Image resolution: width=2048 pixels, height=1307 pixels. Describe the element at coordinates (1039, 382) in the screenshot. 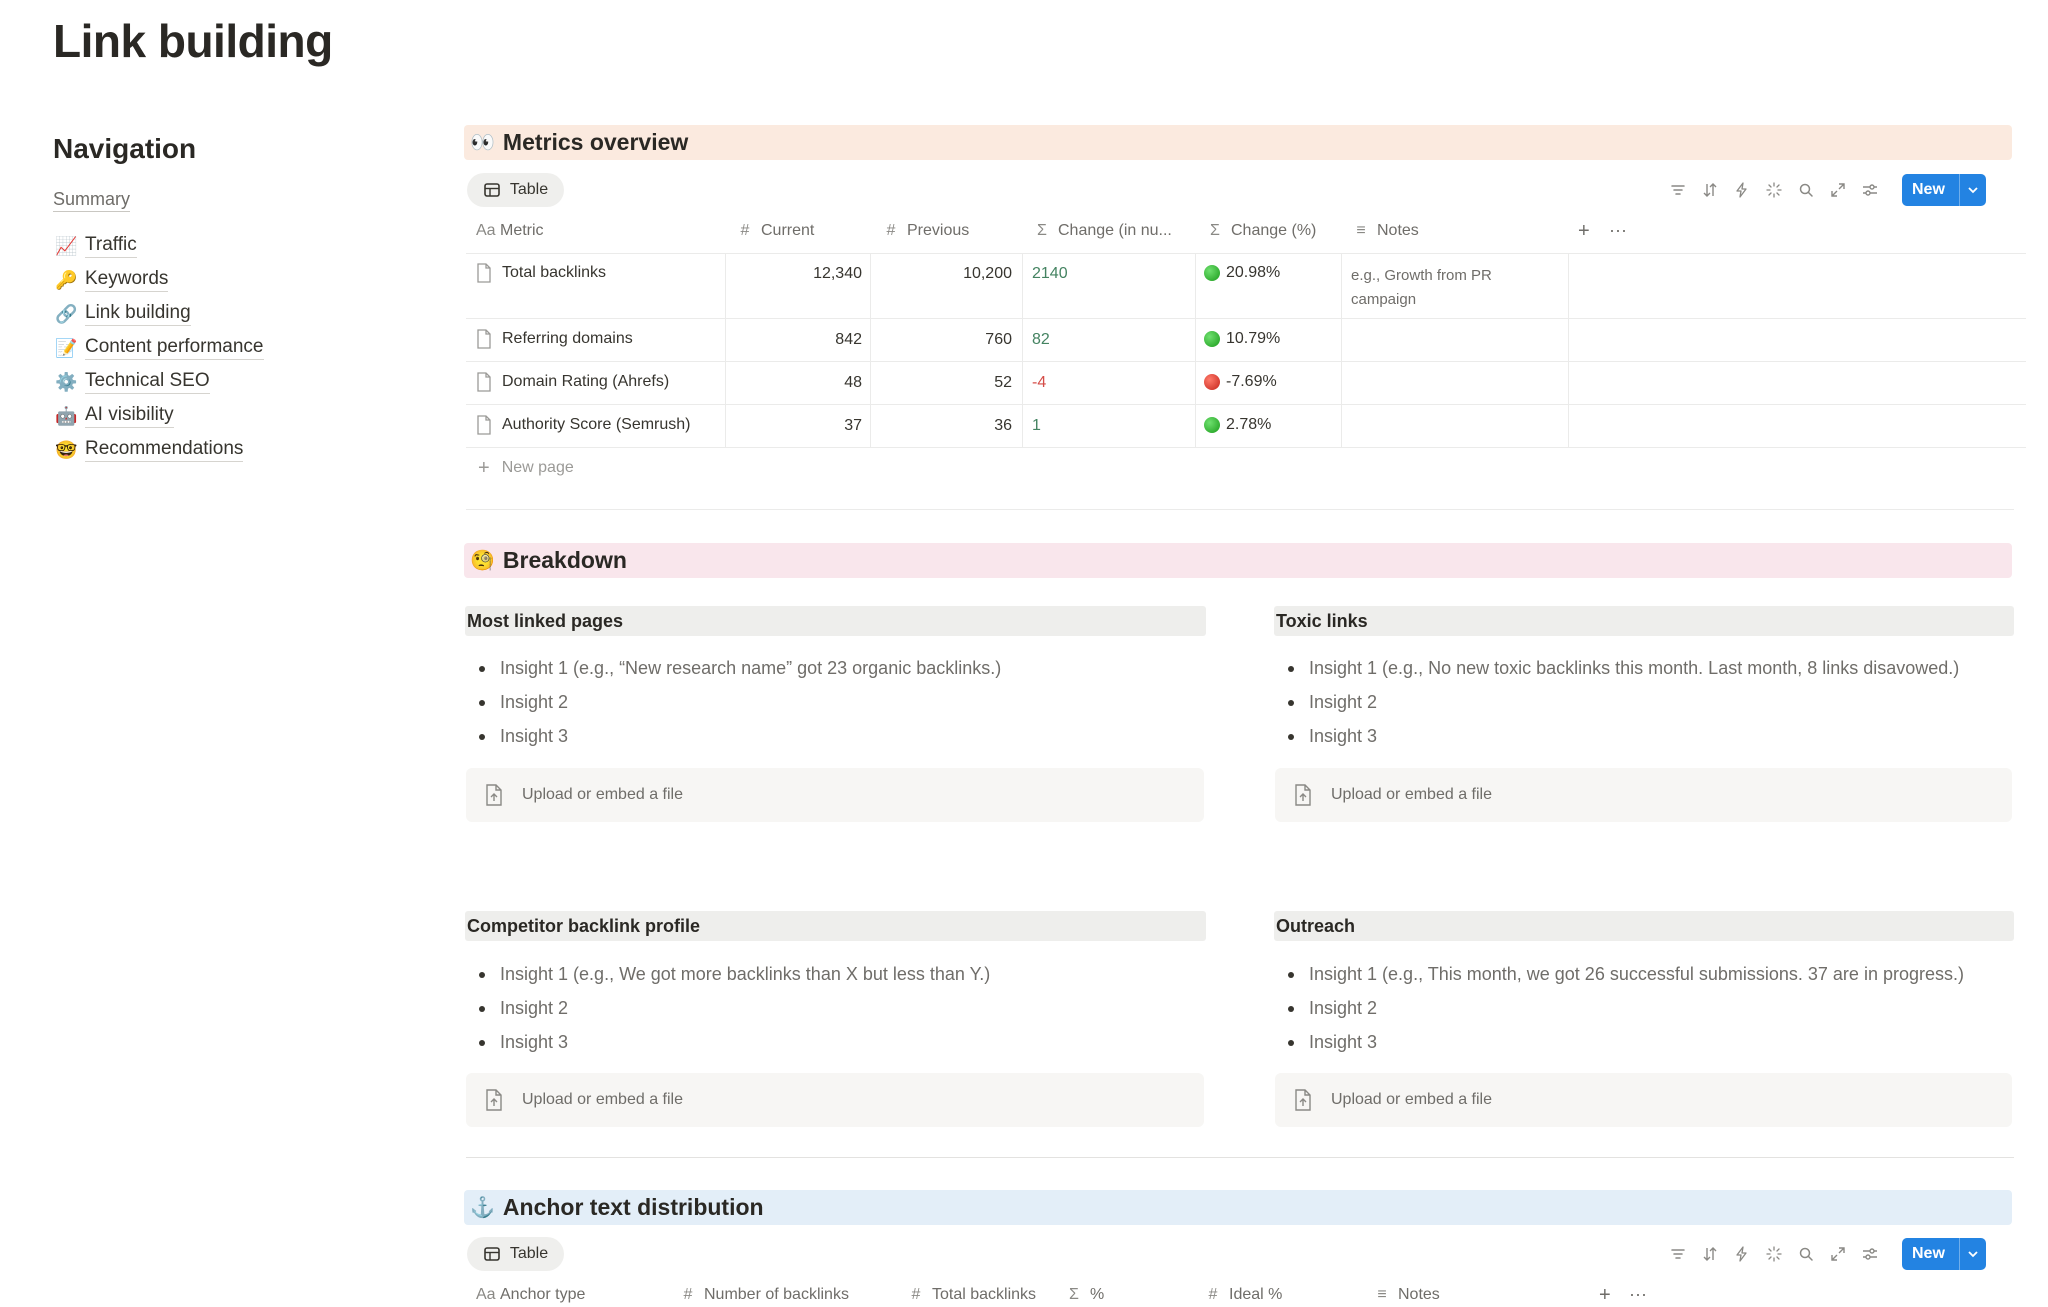

I see `change-value: -4` at that location.